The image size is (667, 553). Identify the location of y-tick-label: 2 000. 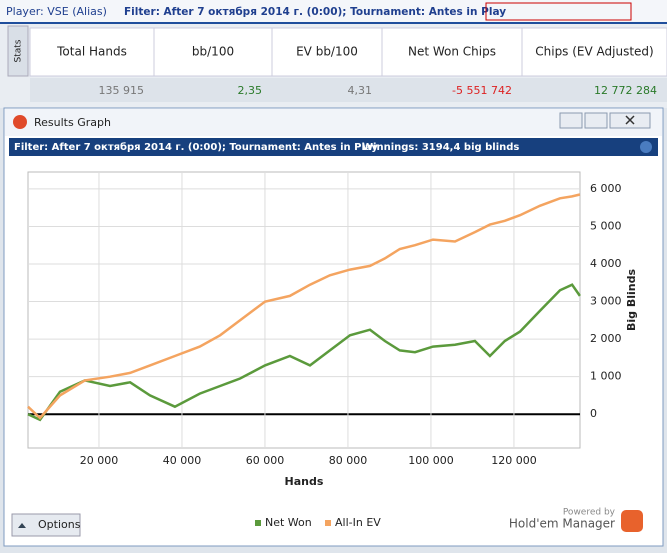
(606, 338).